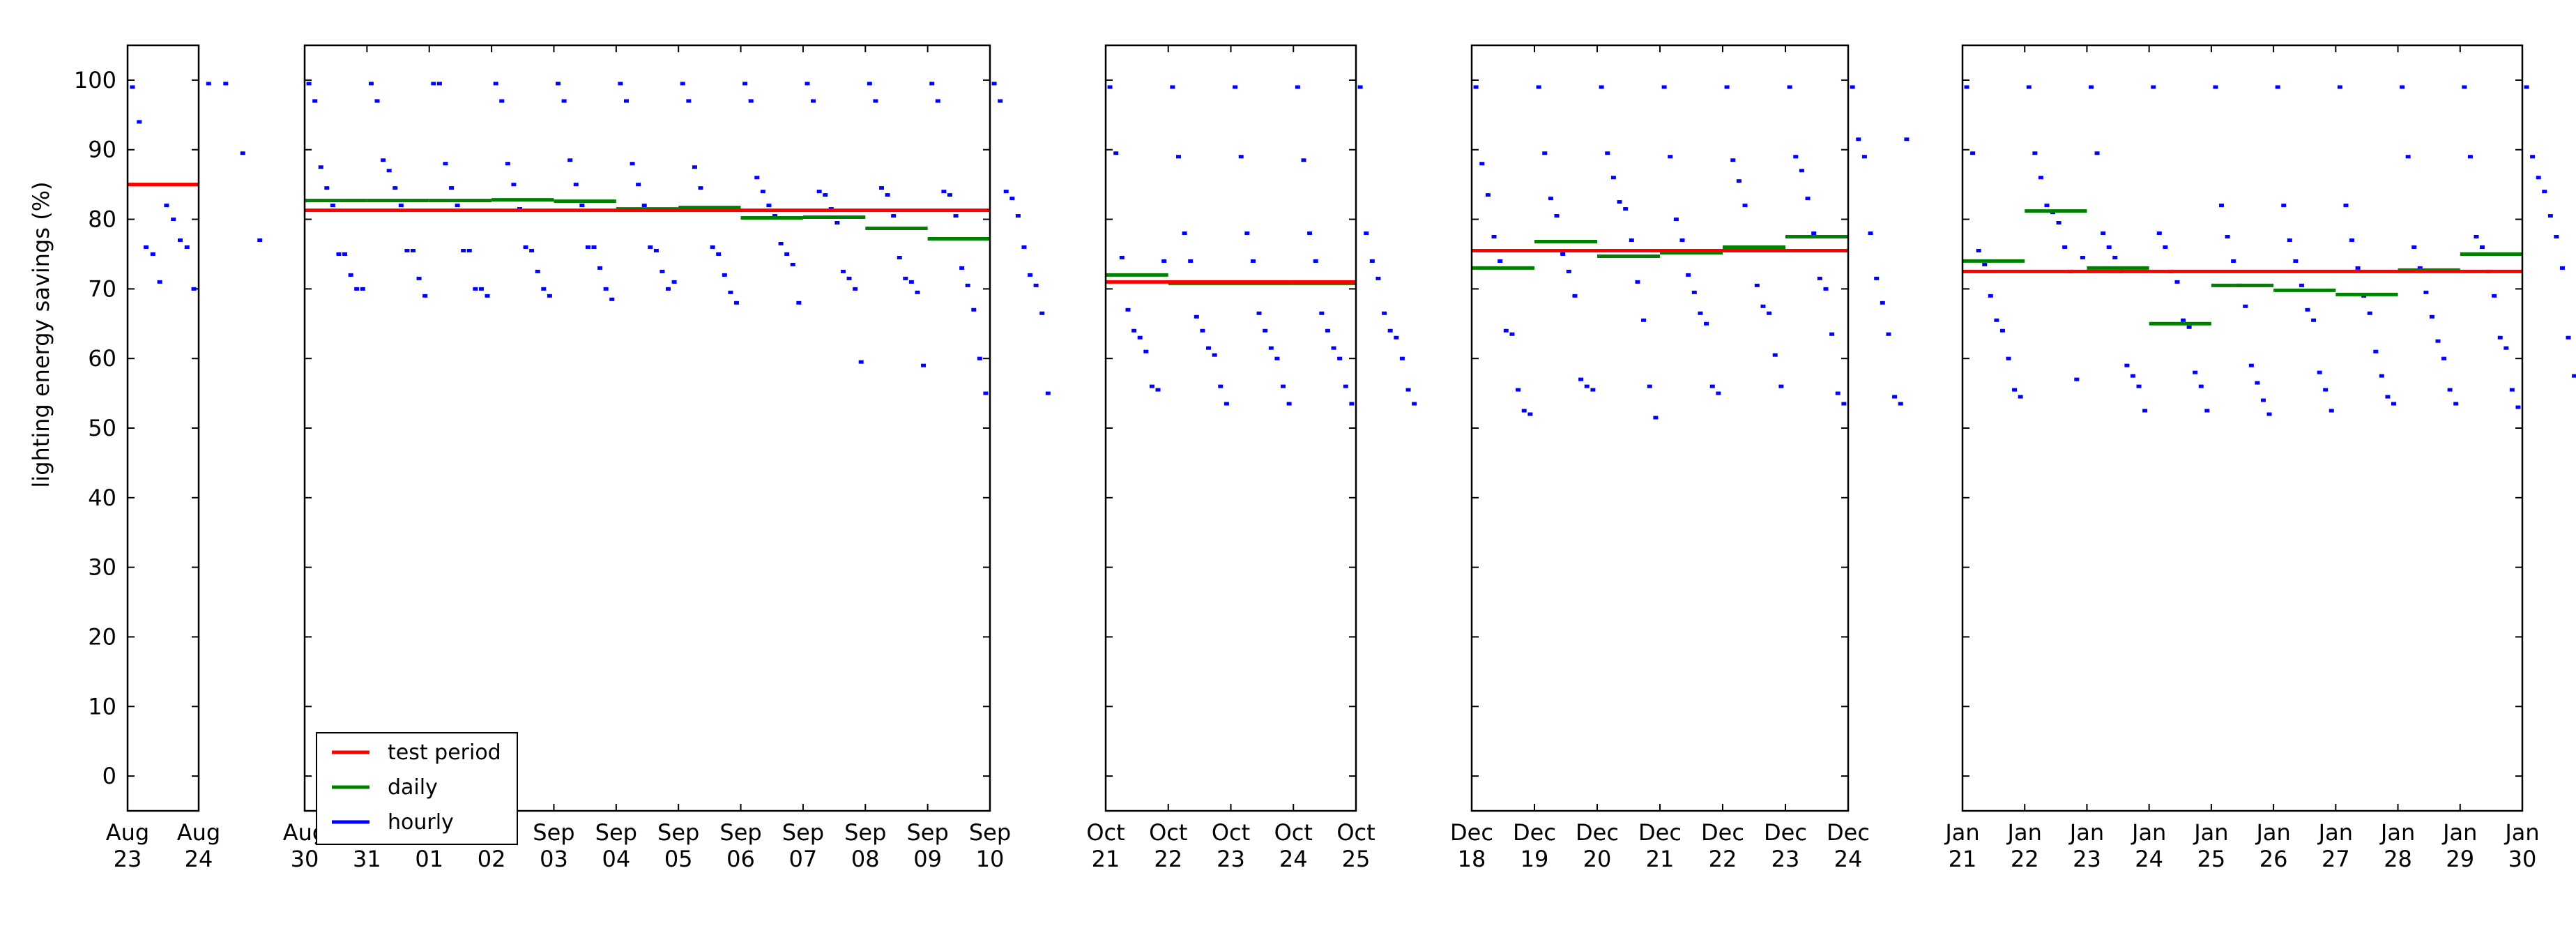  What do you see at coordinates (1660, 428) in the screenshot?
I see `panel-frame` at bounding box center [1660, 428].